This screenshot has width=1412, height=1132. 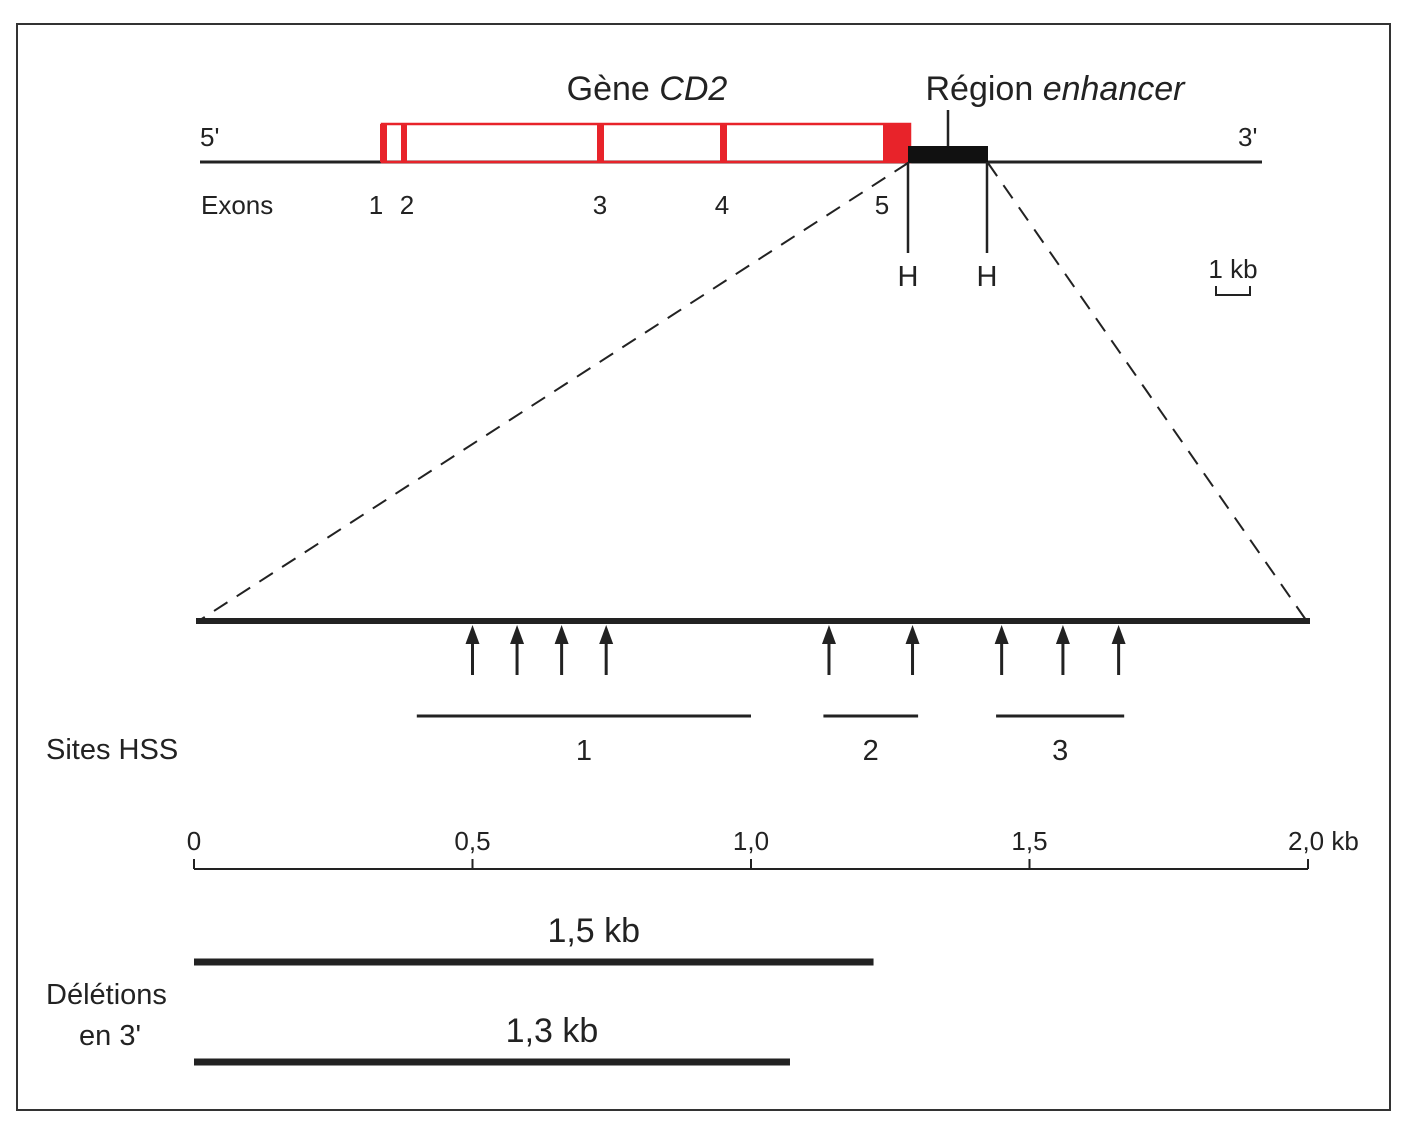 What do you see at coordinates (1247, 137) in the screenshot?
I see `end-3-label: 3'` at bounding box center [1247, 137].